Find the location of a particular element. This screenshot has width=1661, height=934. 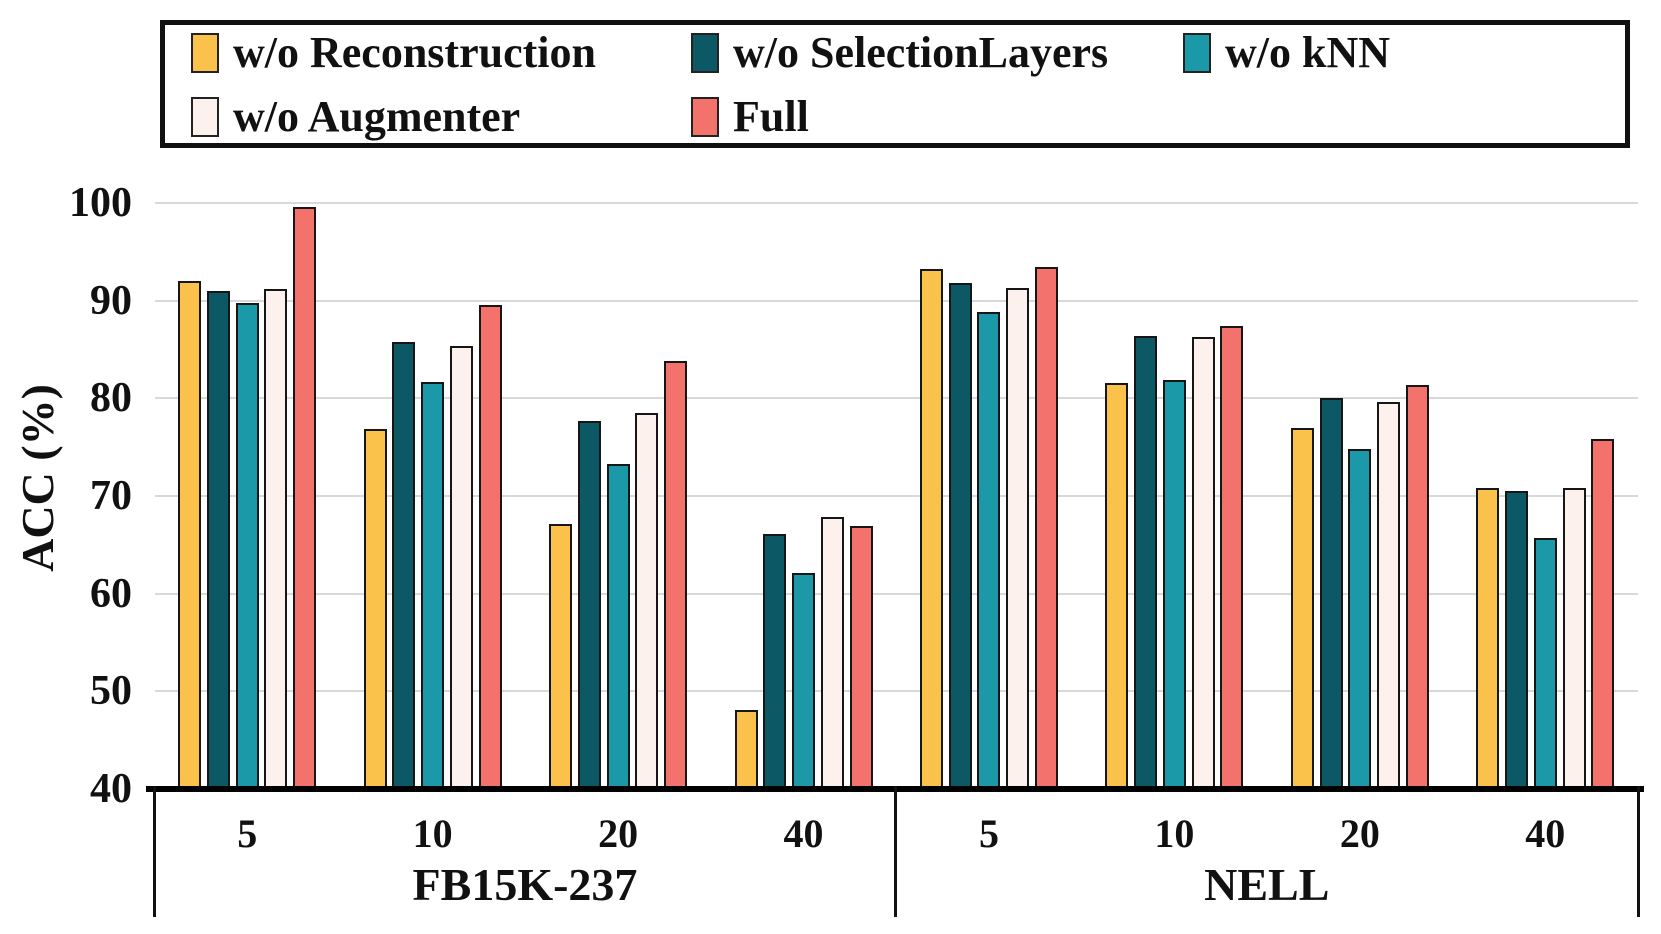

y-tick-label: 40 is located at coordinates (111, 789).